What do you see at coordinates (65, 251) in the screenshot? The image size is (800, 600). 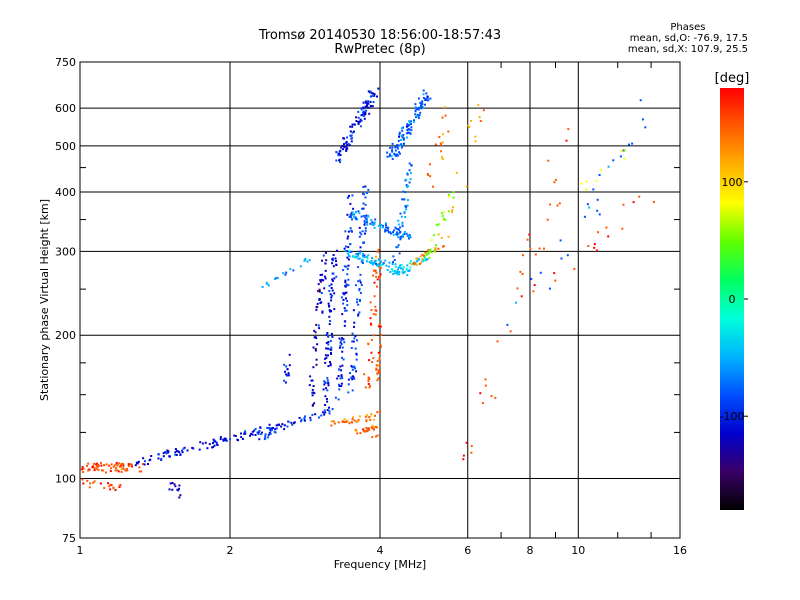 I see `y-tick-label: 300` at bounding box center [65, 251].